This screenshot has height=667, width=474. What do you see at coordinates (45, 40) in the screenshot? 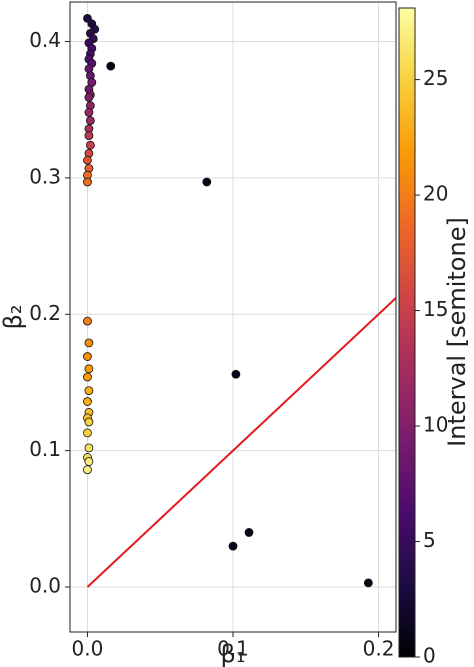
I see `y-tick-label: 0.4` at bounding box center [45, 40].